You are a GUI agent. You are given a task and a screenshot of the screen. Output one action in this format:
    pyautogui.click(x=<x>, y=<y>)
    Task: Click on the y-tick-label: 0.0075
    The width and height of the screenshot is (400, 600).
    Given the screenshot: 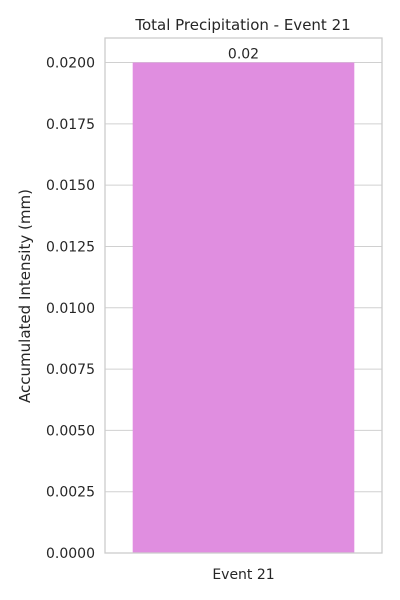 What is the action you would take?
    pyautogui.click(x=70, y=370)
    